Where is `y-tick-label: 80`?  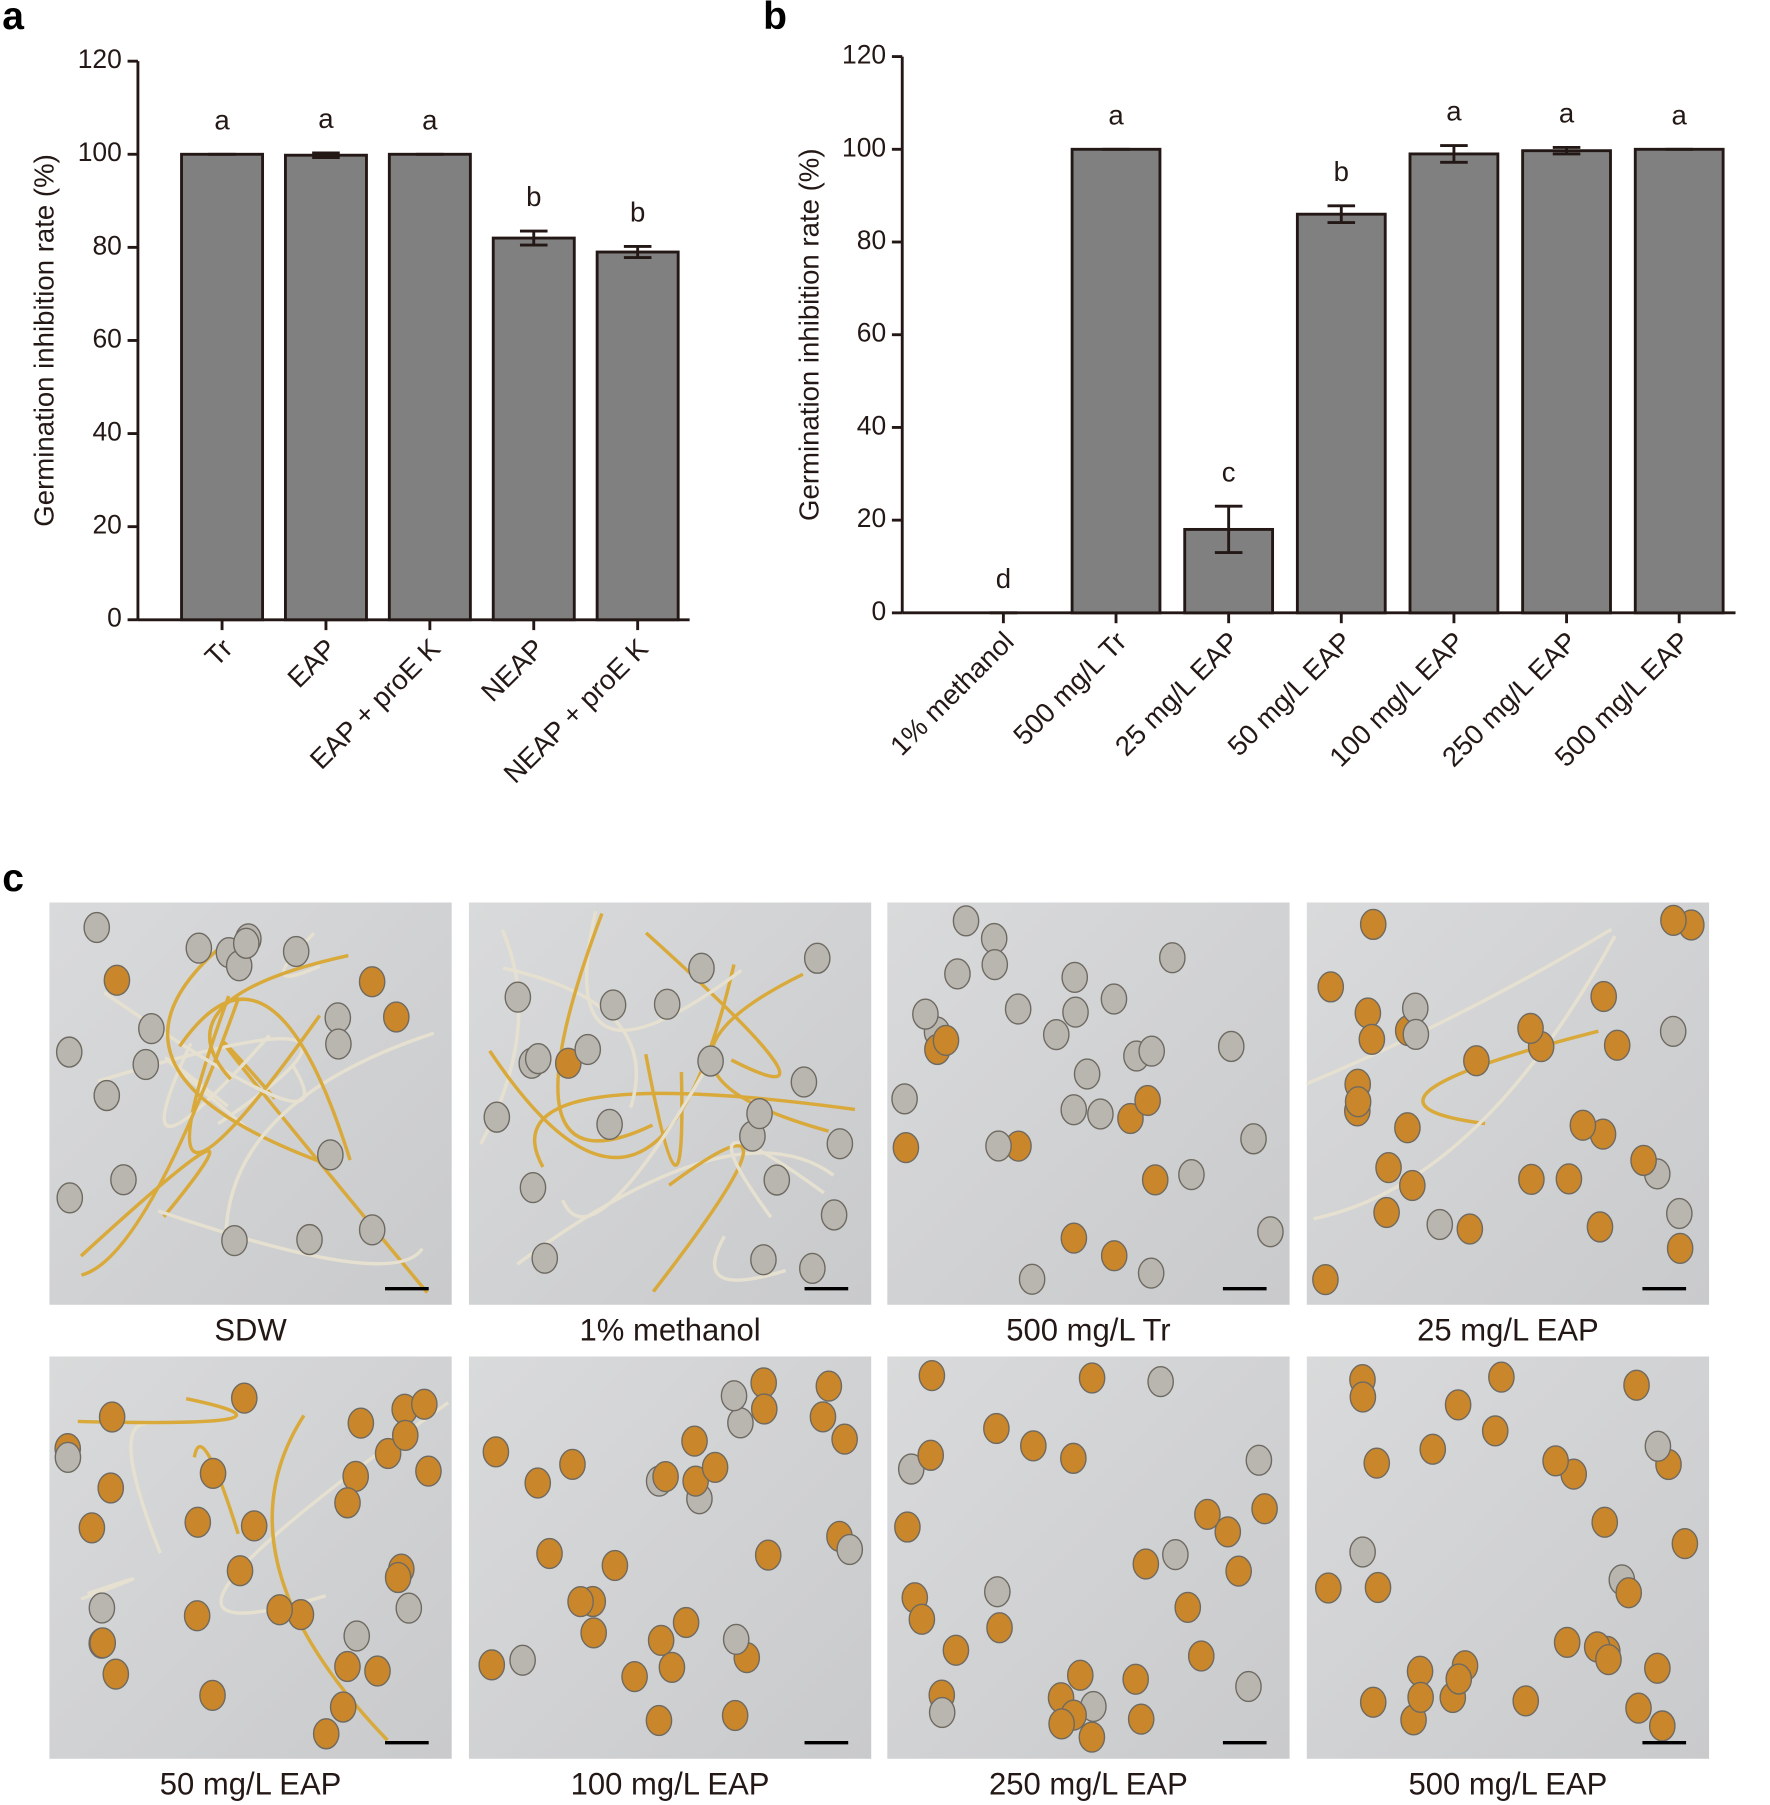
y-tick-label: 80 is located at coordinates (871, 240).